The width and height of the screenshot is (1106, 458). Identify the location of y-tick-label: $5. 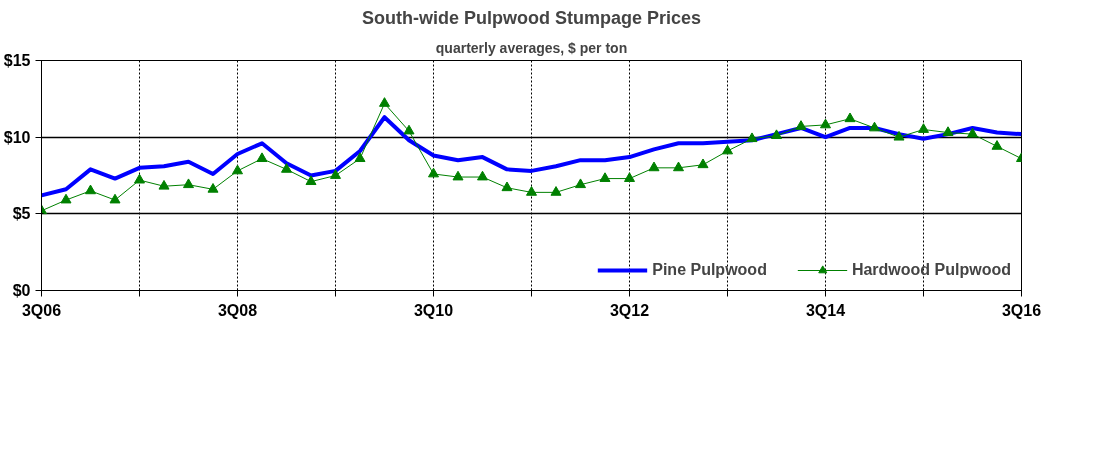
(21, 214).